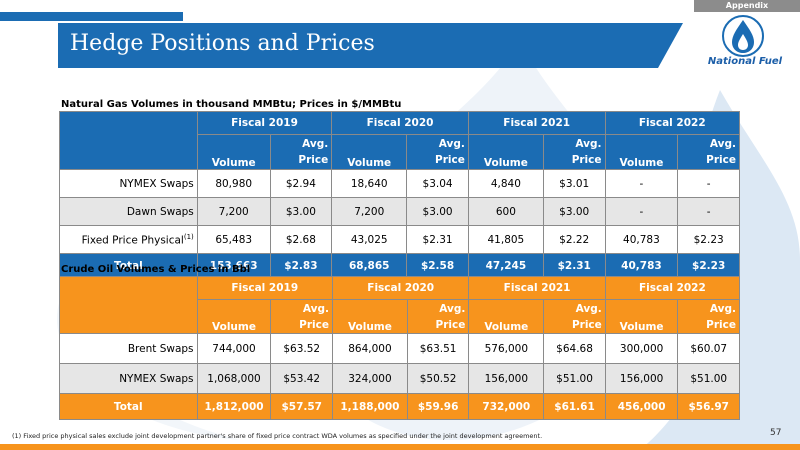 This screenshot has height=450, width=800. What do you see at coordinates (369, 152) in the screenshot?
I see `gas-col-volume: Volume` at bounding box center [369, 152].